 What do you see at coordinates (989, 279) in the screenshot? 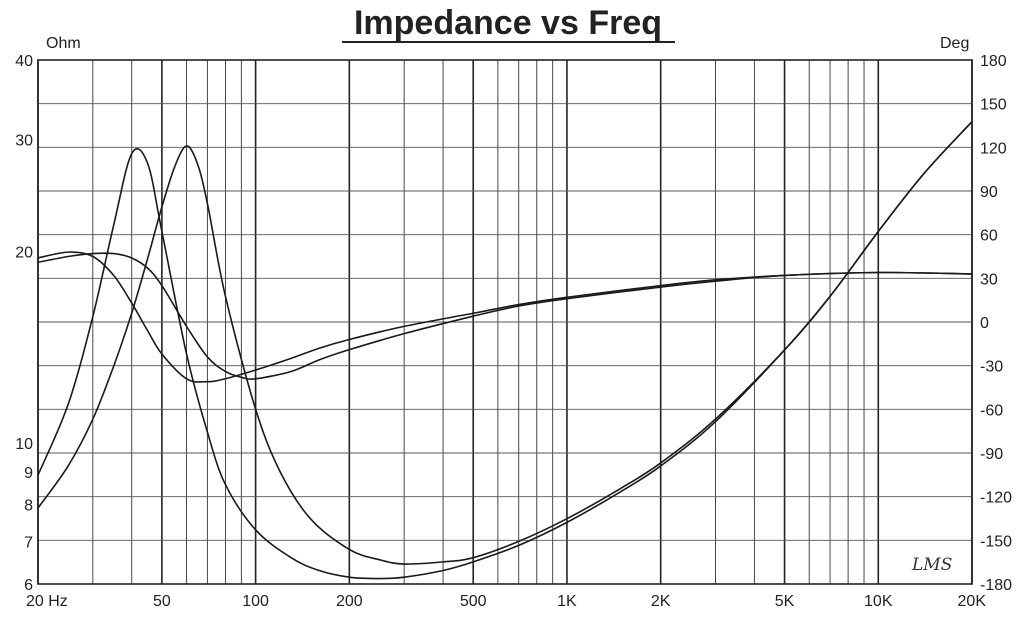
I see `right-tick-label: 30` at bounding box center [989, 279].